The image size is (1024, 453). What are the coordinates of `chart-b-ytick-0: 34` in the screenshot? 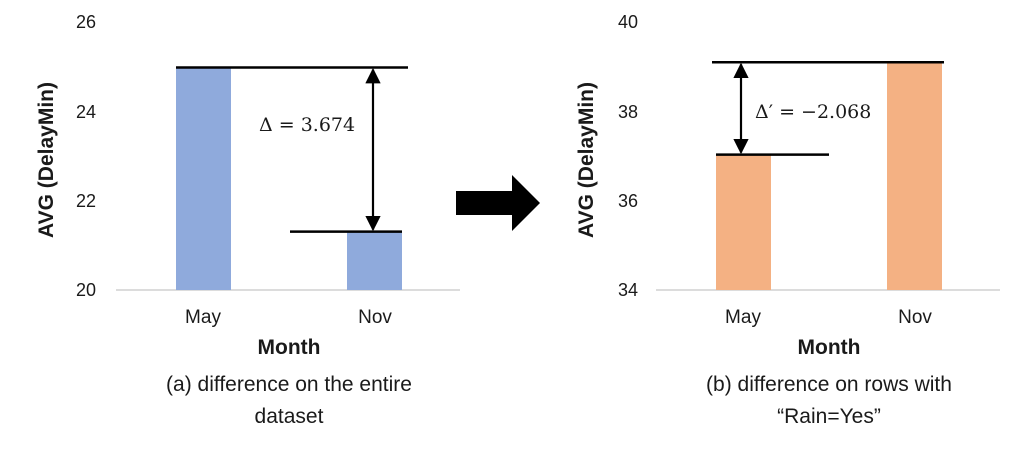 It's located at (628, 290).